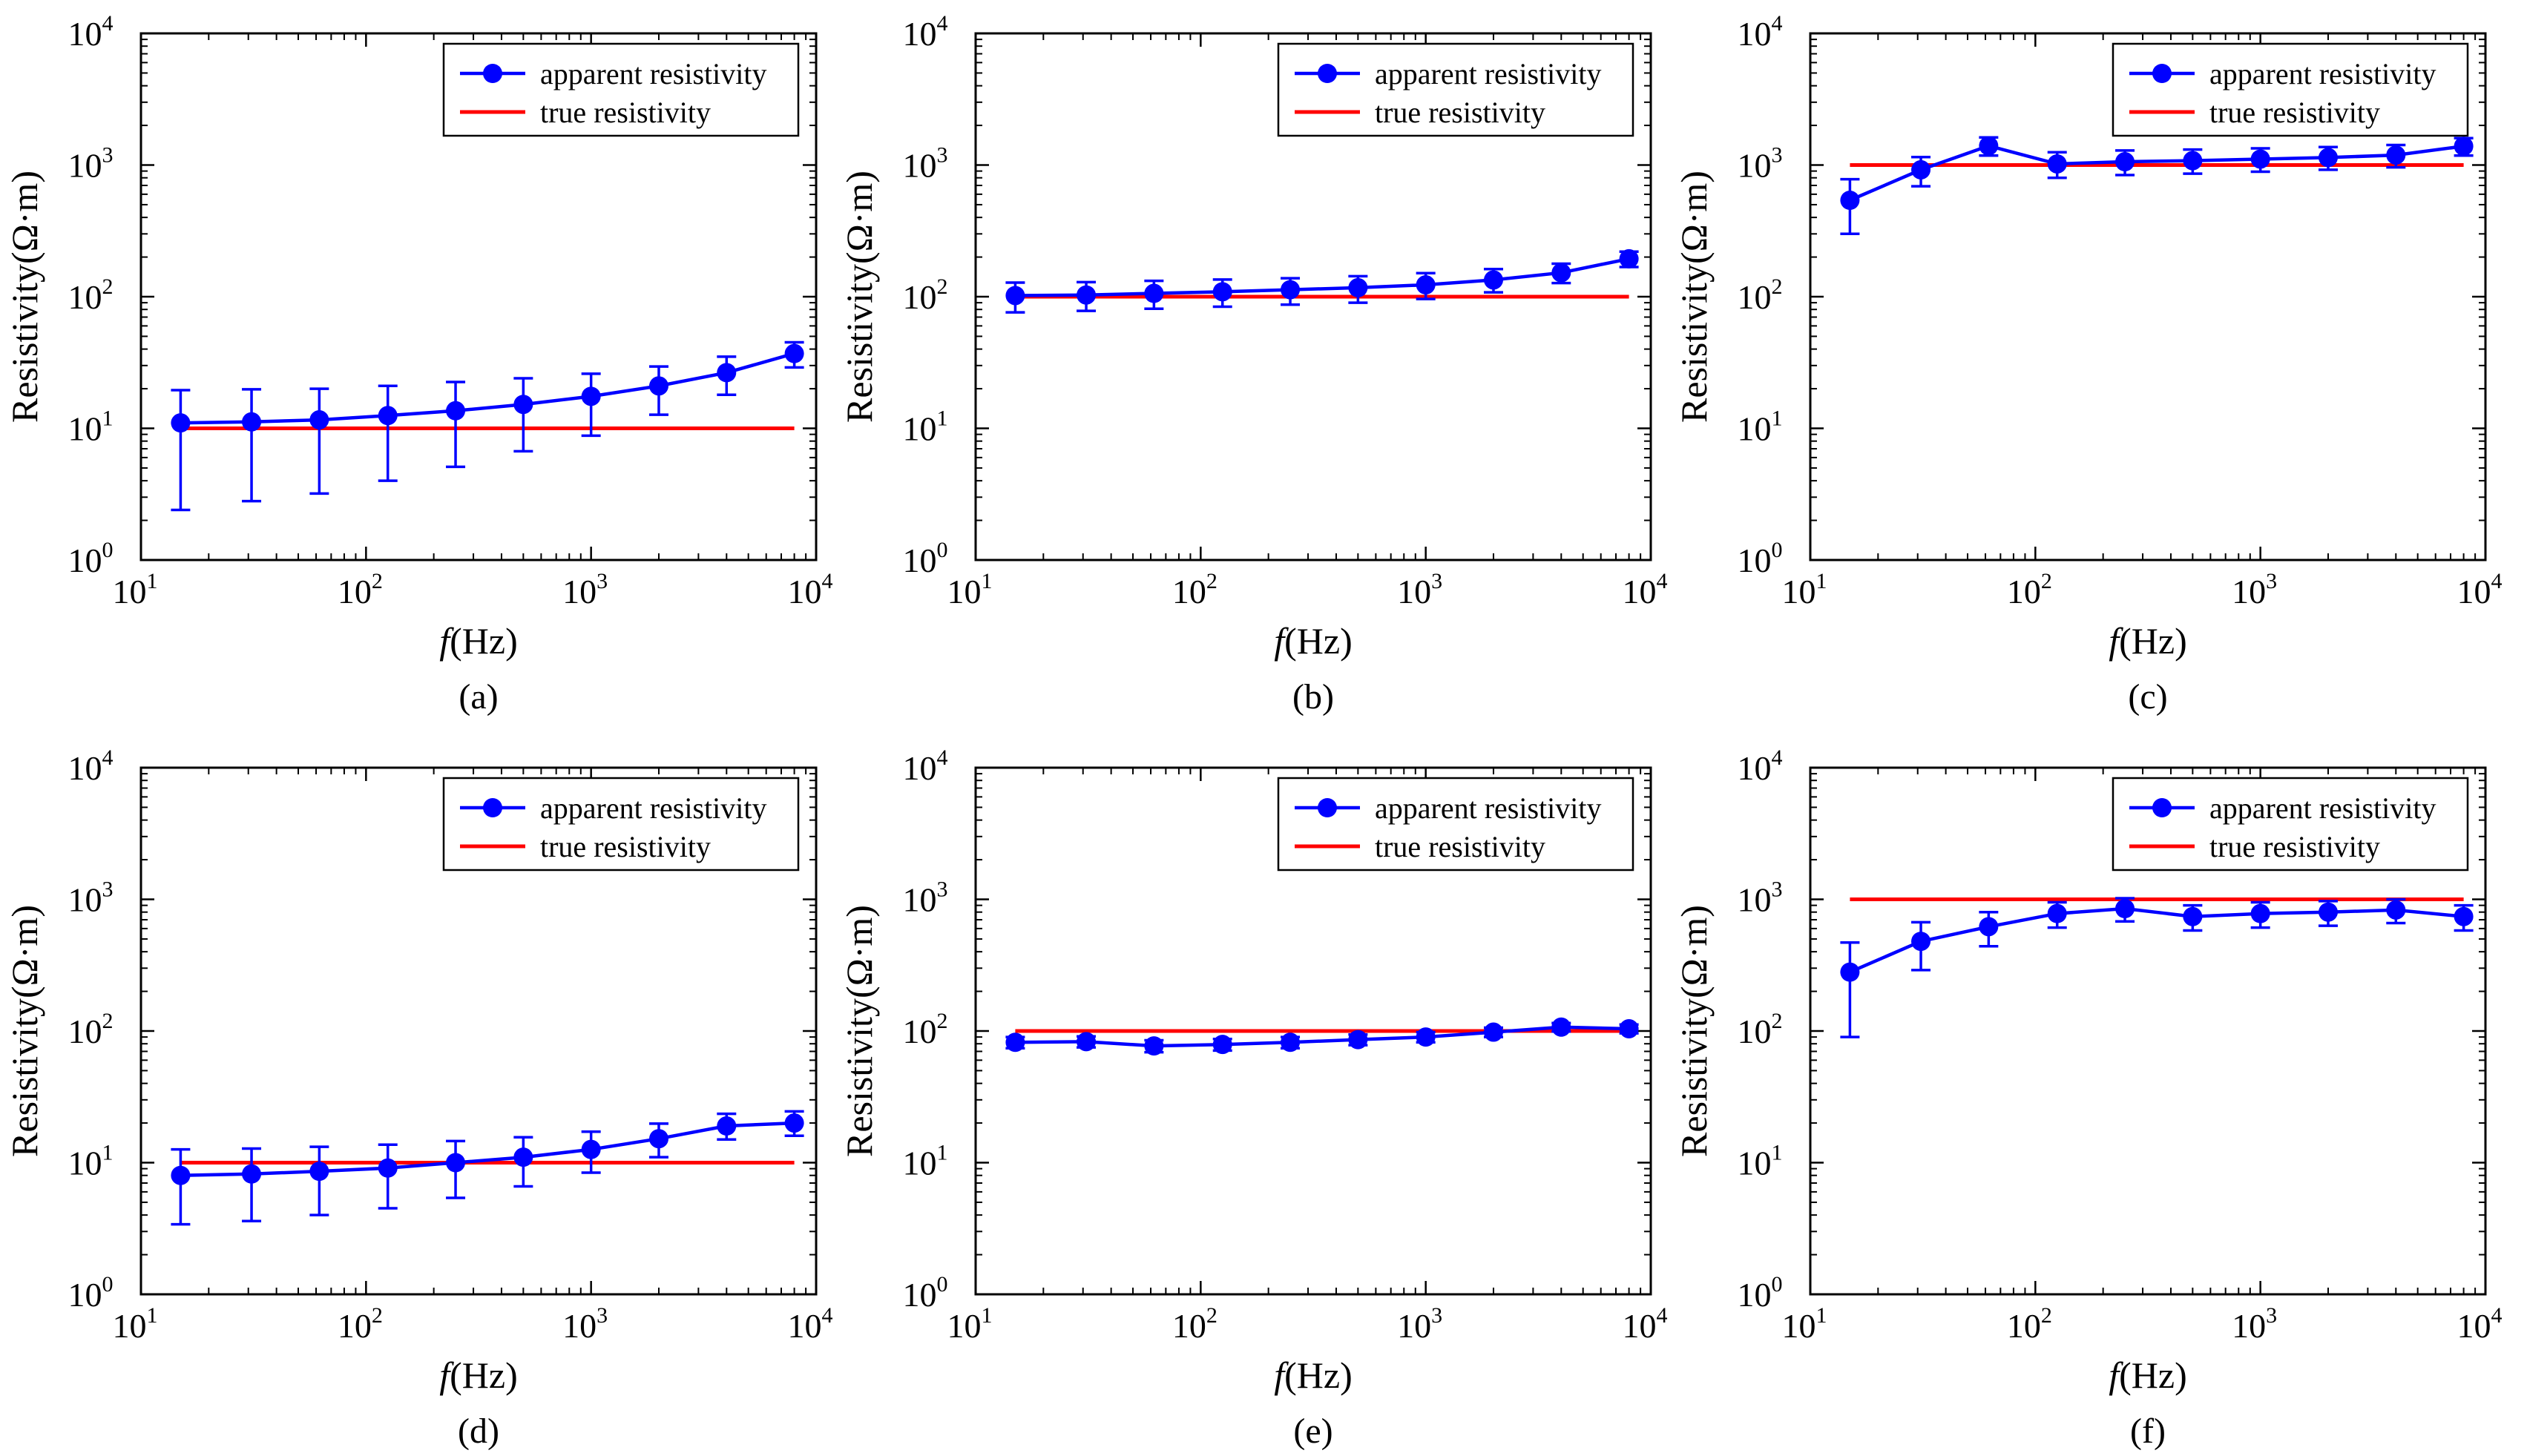 This screenshot has height=1456, width=2527. Describe the element at coordinates (2153, 1375) in the screenshot. I see `x-axis-label-unit: (Hz)` at that location.